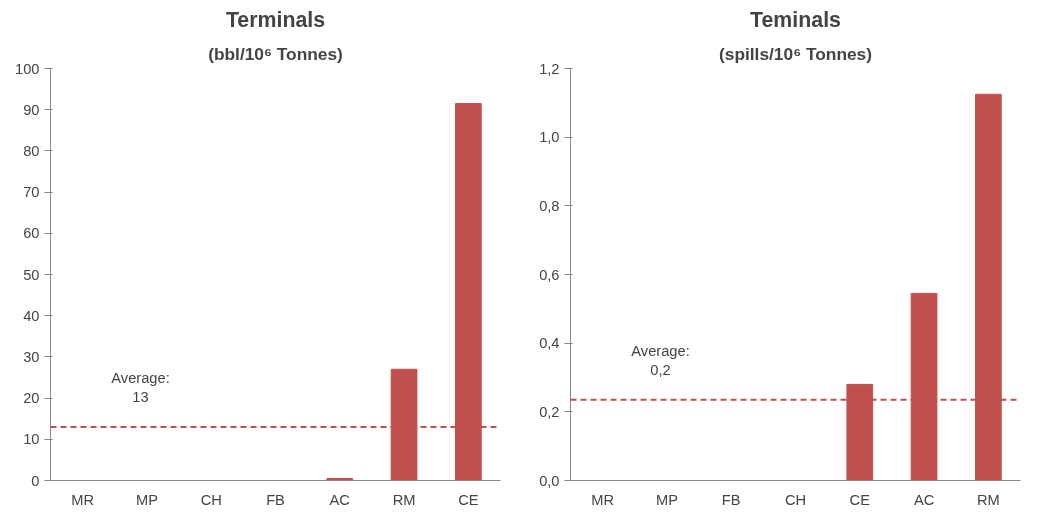 The image size is (1050, 527). What do you see at coordinates (275, 19) in the screenshot?
I see `chart-title: Terminals` at bounding box center [275, 19].